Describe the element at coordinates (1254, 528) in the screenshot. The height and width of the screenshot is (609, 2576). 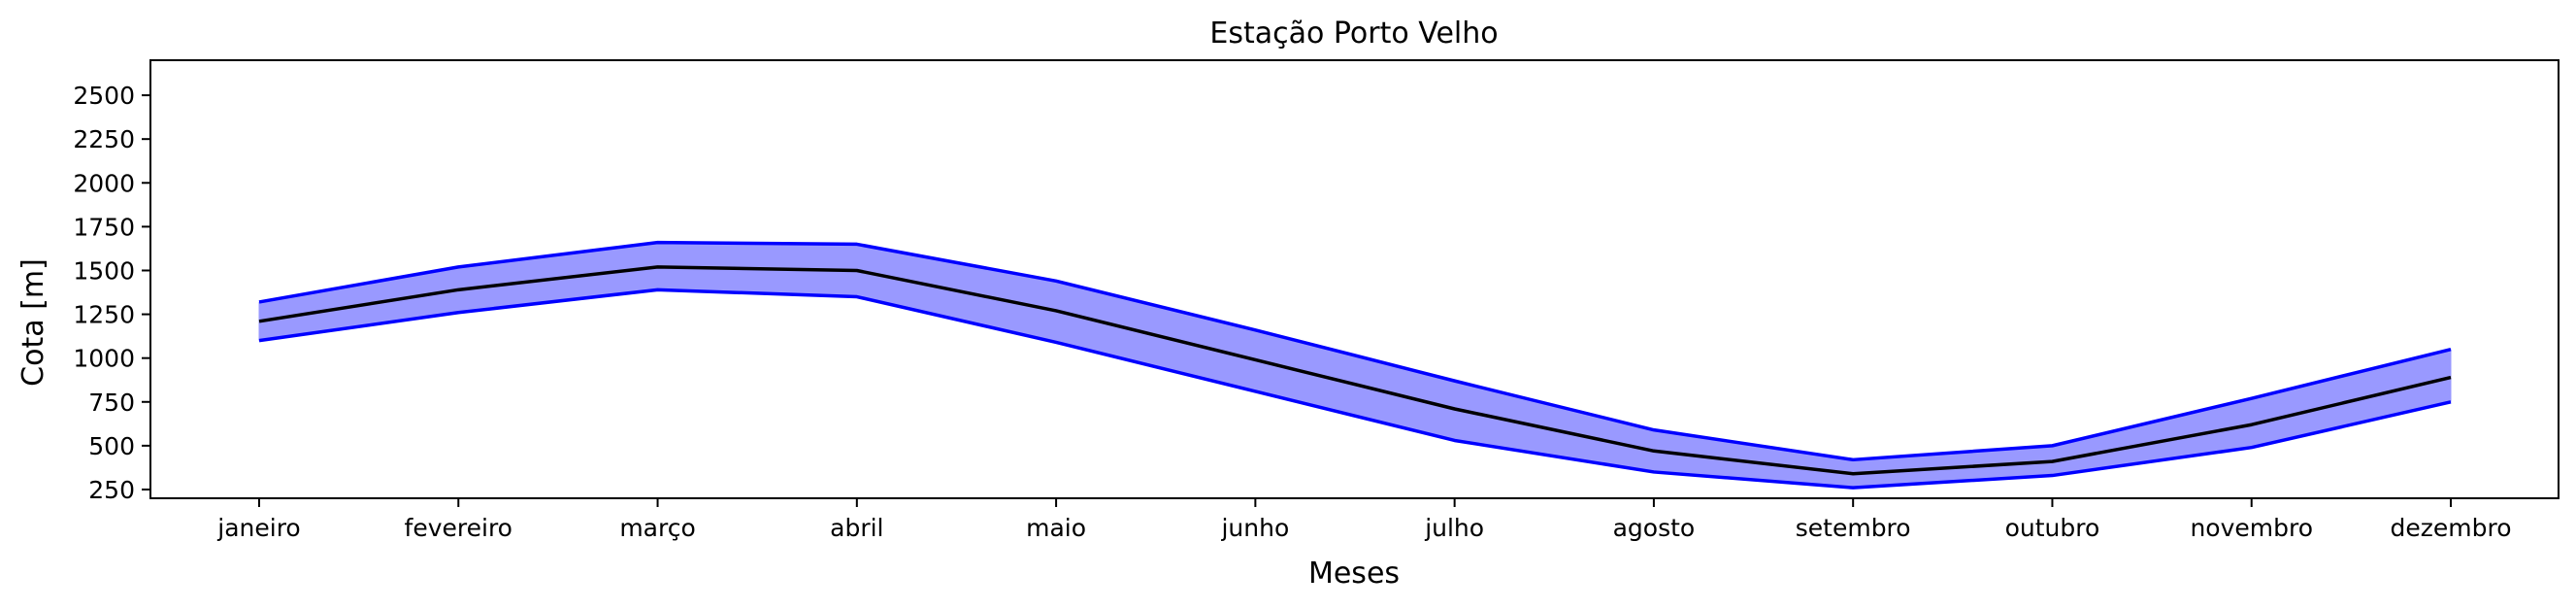
I see `x-tick-label: junho` at that location.